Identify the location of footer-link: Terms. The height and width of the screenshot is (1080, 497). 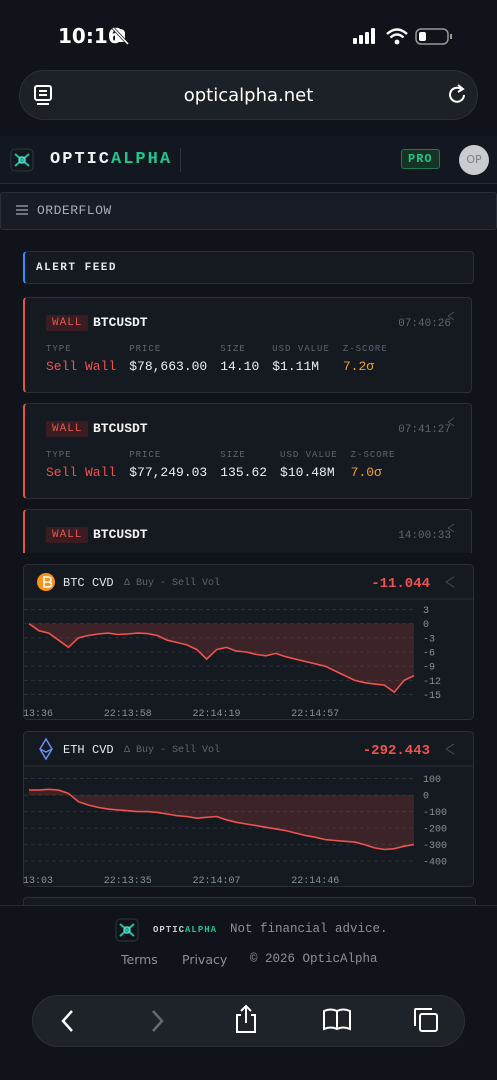
(139, 959).